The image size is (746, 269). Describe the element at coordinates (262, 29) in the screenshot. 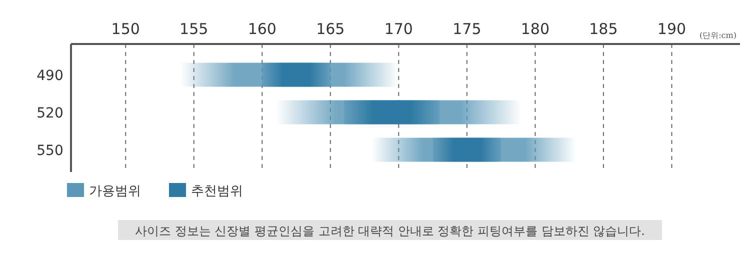

I see `x-tick-label: 160` at that location.